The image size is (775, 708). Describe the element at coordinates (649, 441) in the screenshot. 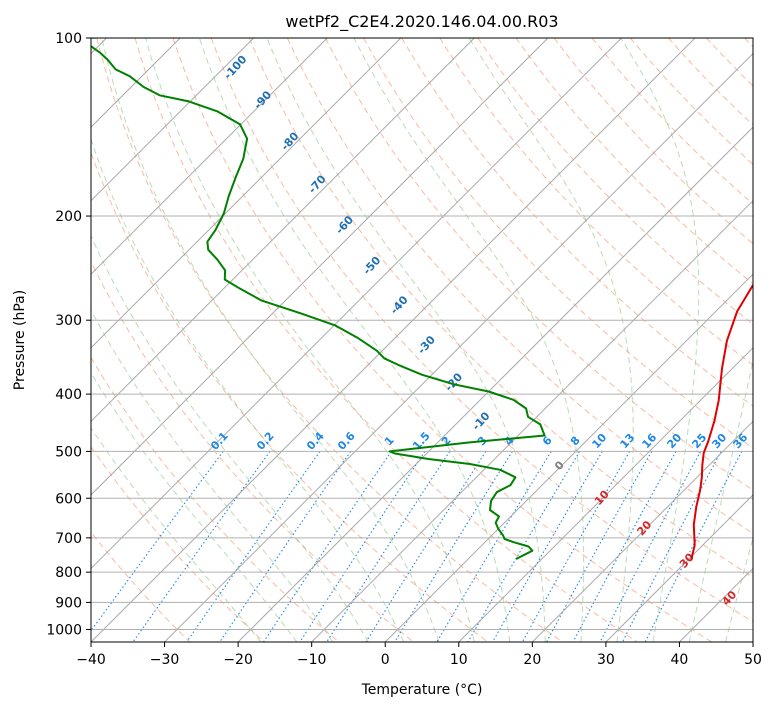

I see `mixing-ratio-label: 16` at that location.